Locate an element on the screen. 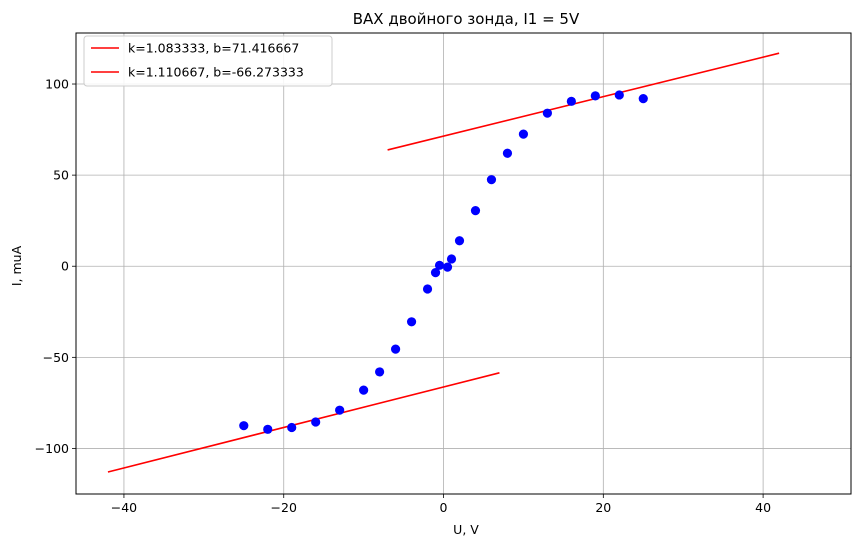 This screenshot has height=547, width=862. x-axis-label: U, V is located at coordinates (466, 529).